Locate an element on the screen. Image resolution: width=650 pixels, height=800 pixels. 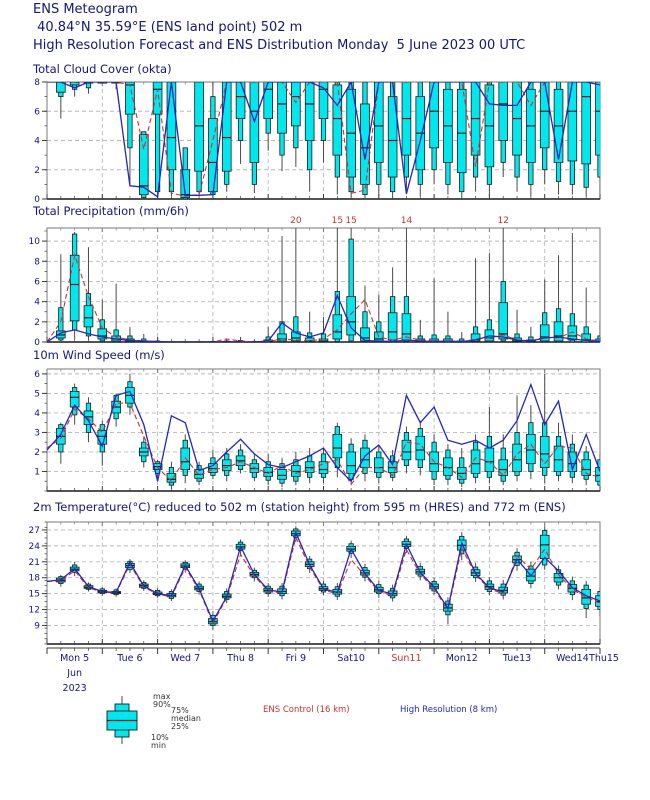
svg-text: 27 is located at coordinates (34, 531).